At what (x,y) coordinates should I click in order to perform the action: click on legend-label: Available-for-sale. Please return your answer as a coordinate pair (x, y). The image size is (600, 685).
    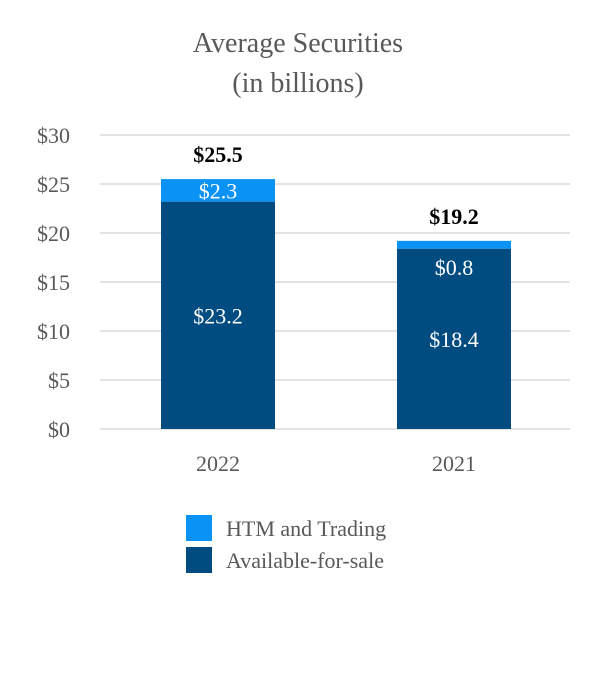
    Looking at the image, I should click on (305, 560).